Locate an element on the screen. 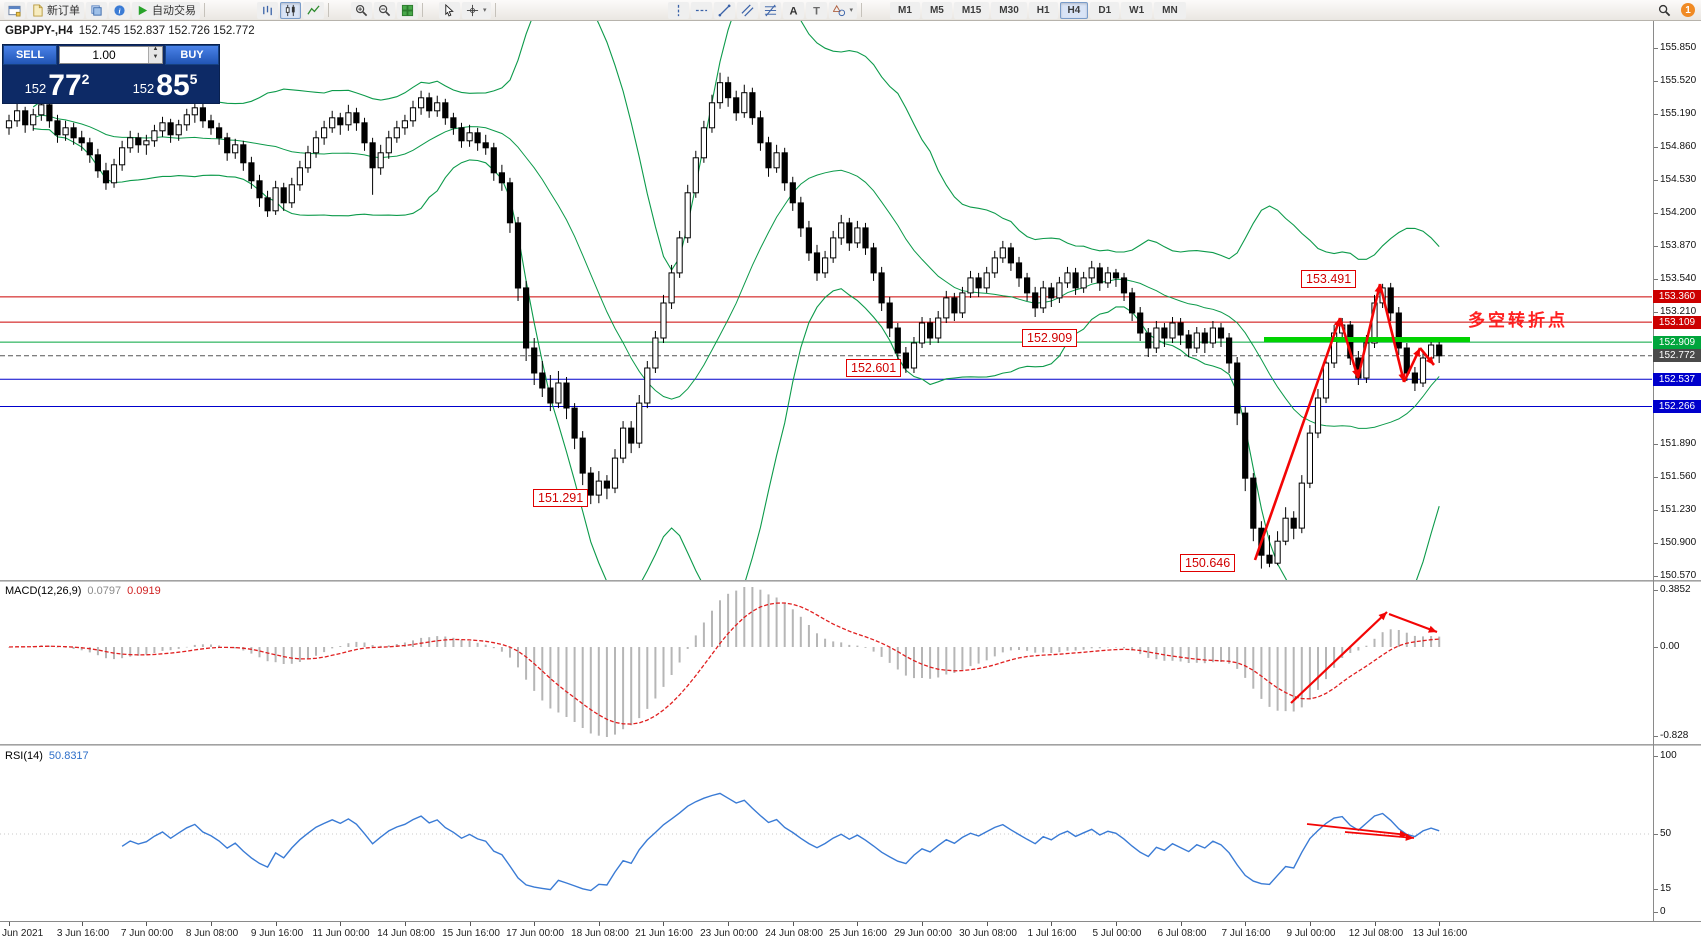  cursor-icon is located at coordinates (449, 10).